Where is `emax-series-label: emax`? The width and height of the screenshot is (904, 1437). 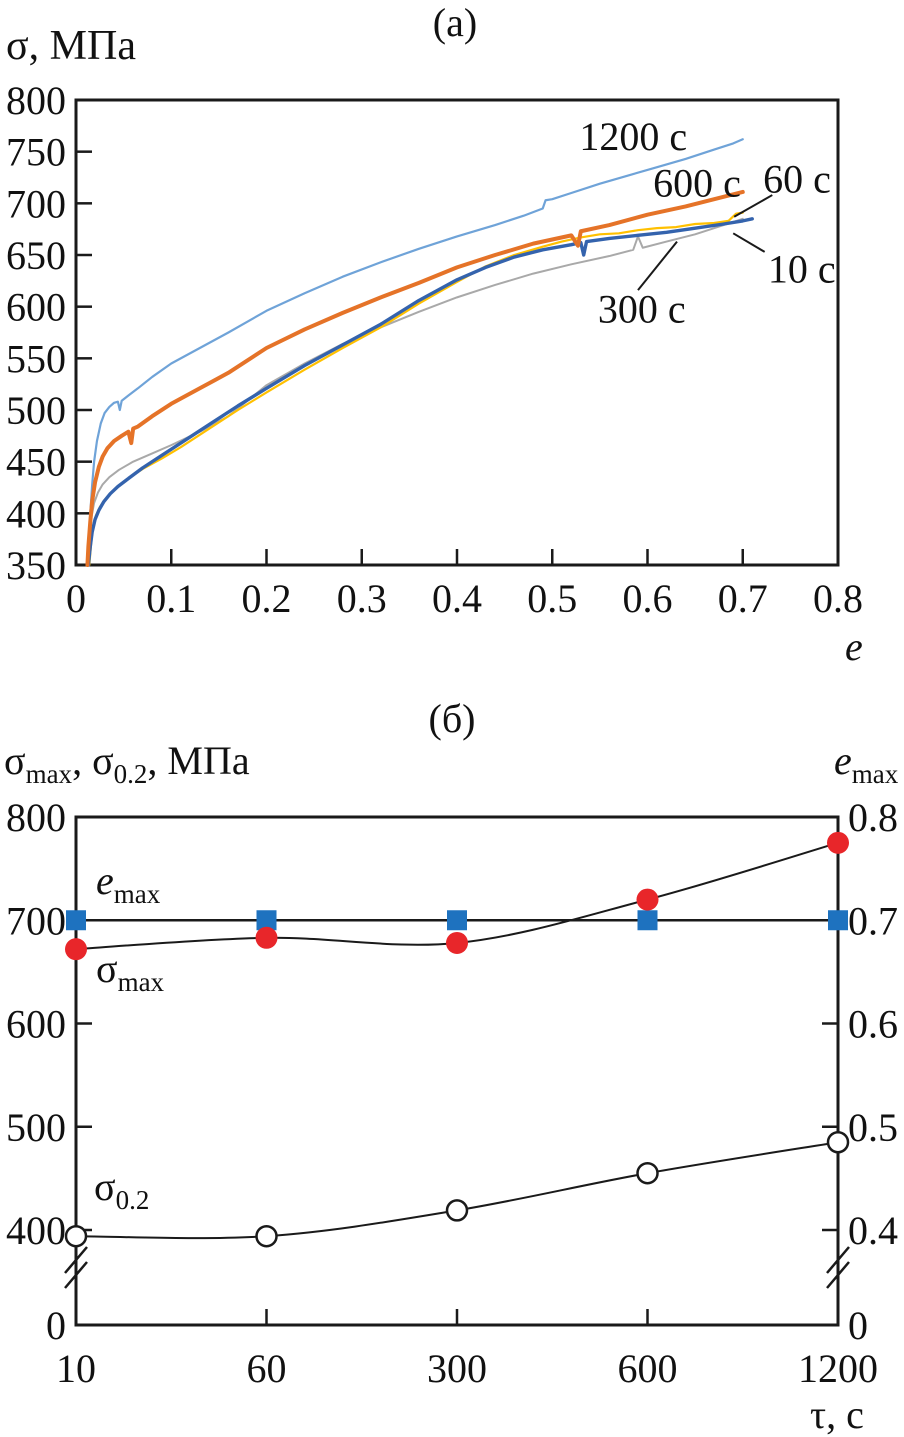 emax-series-label: emax is located at coordinates (128, 883).